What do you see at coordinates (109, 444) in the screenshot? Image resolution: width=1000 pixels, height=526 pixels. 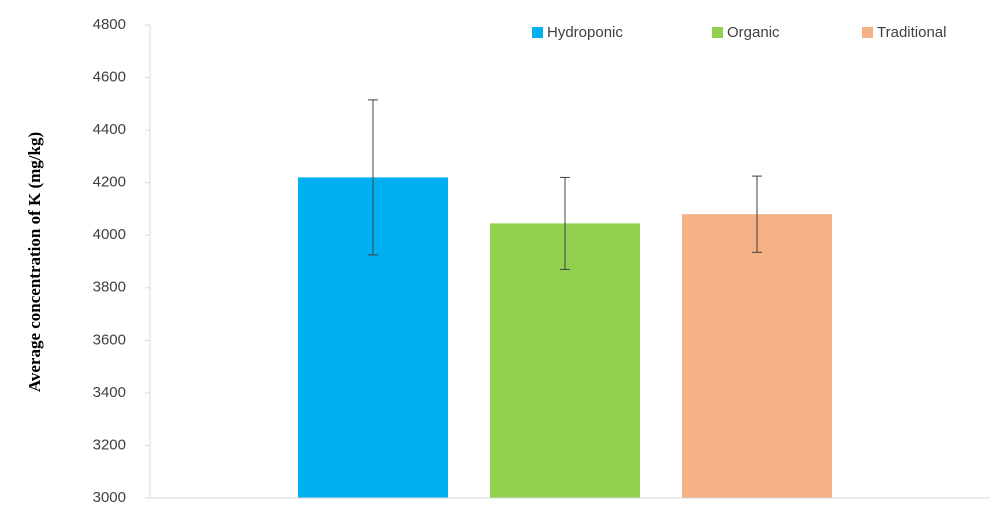 I see `y-tick-label: 3200` at bounding box center [109, 444].